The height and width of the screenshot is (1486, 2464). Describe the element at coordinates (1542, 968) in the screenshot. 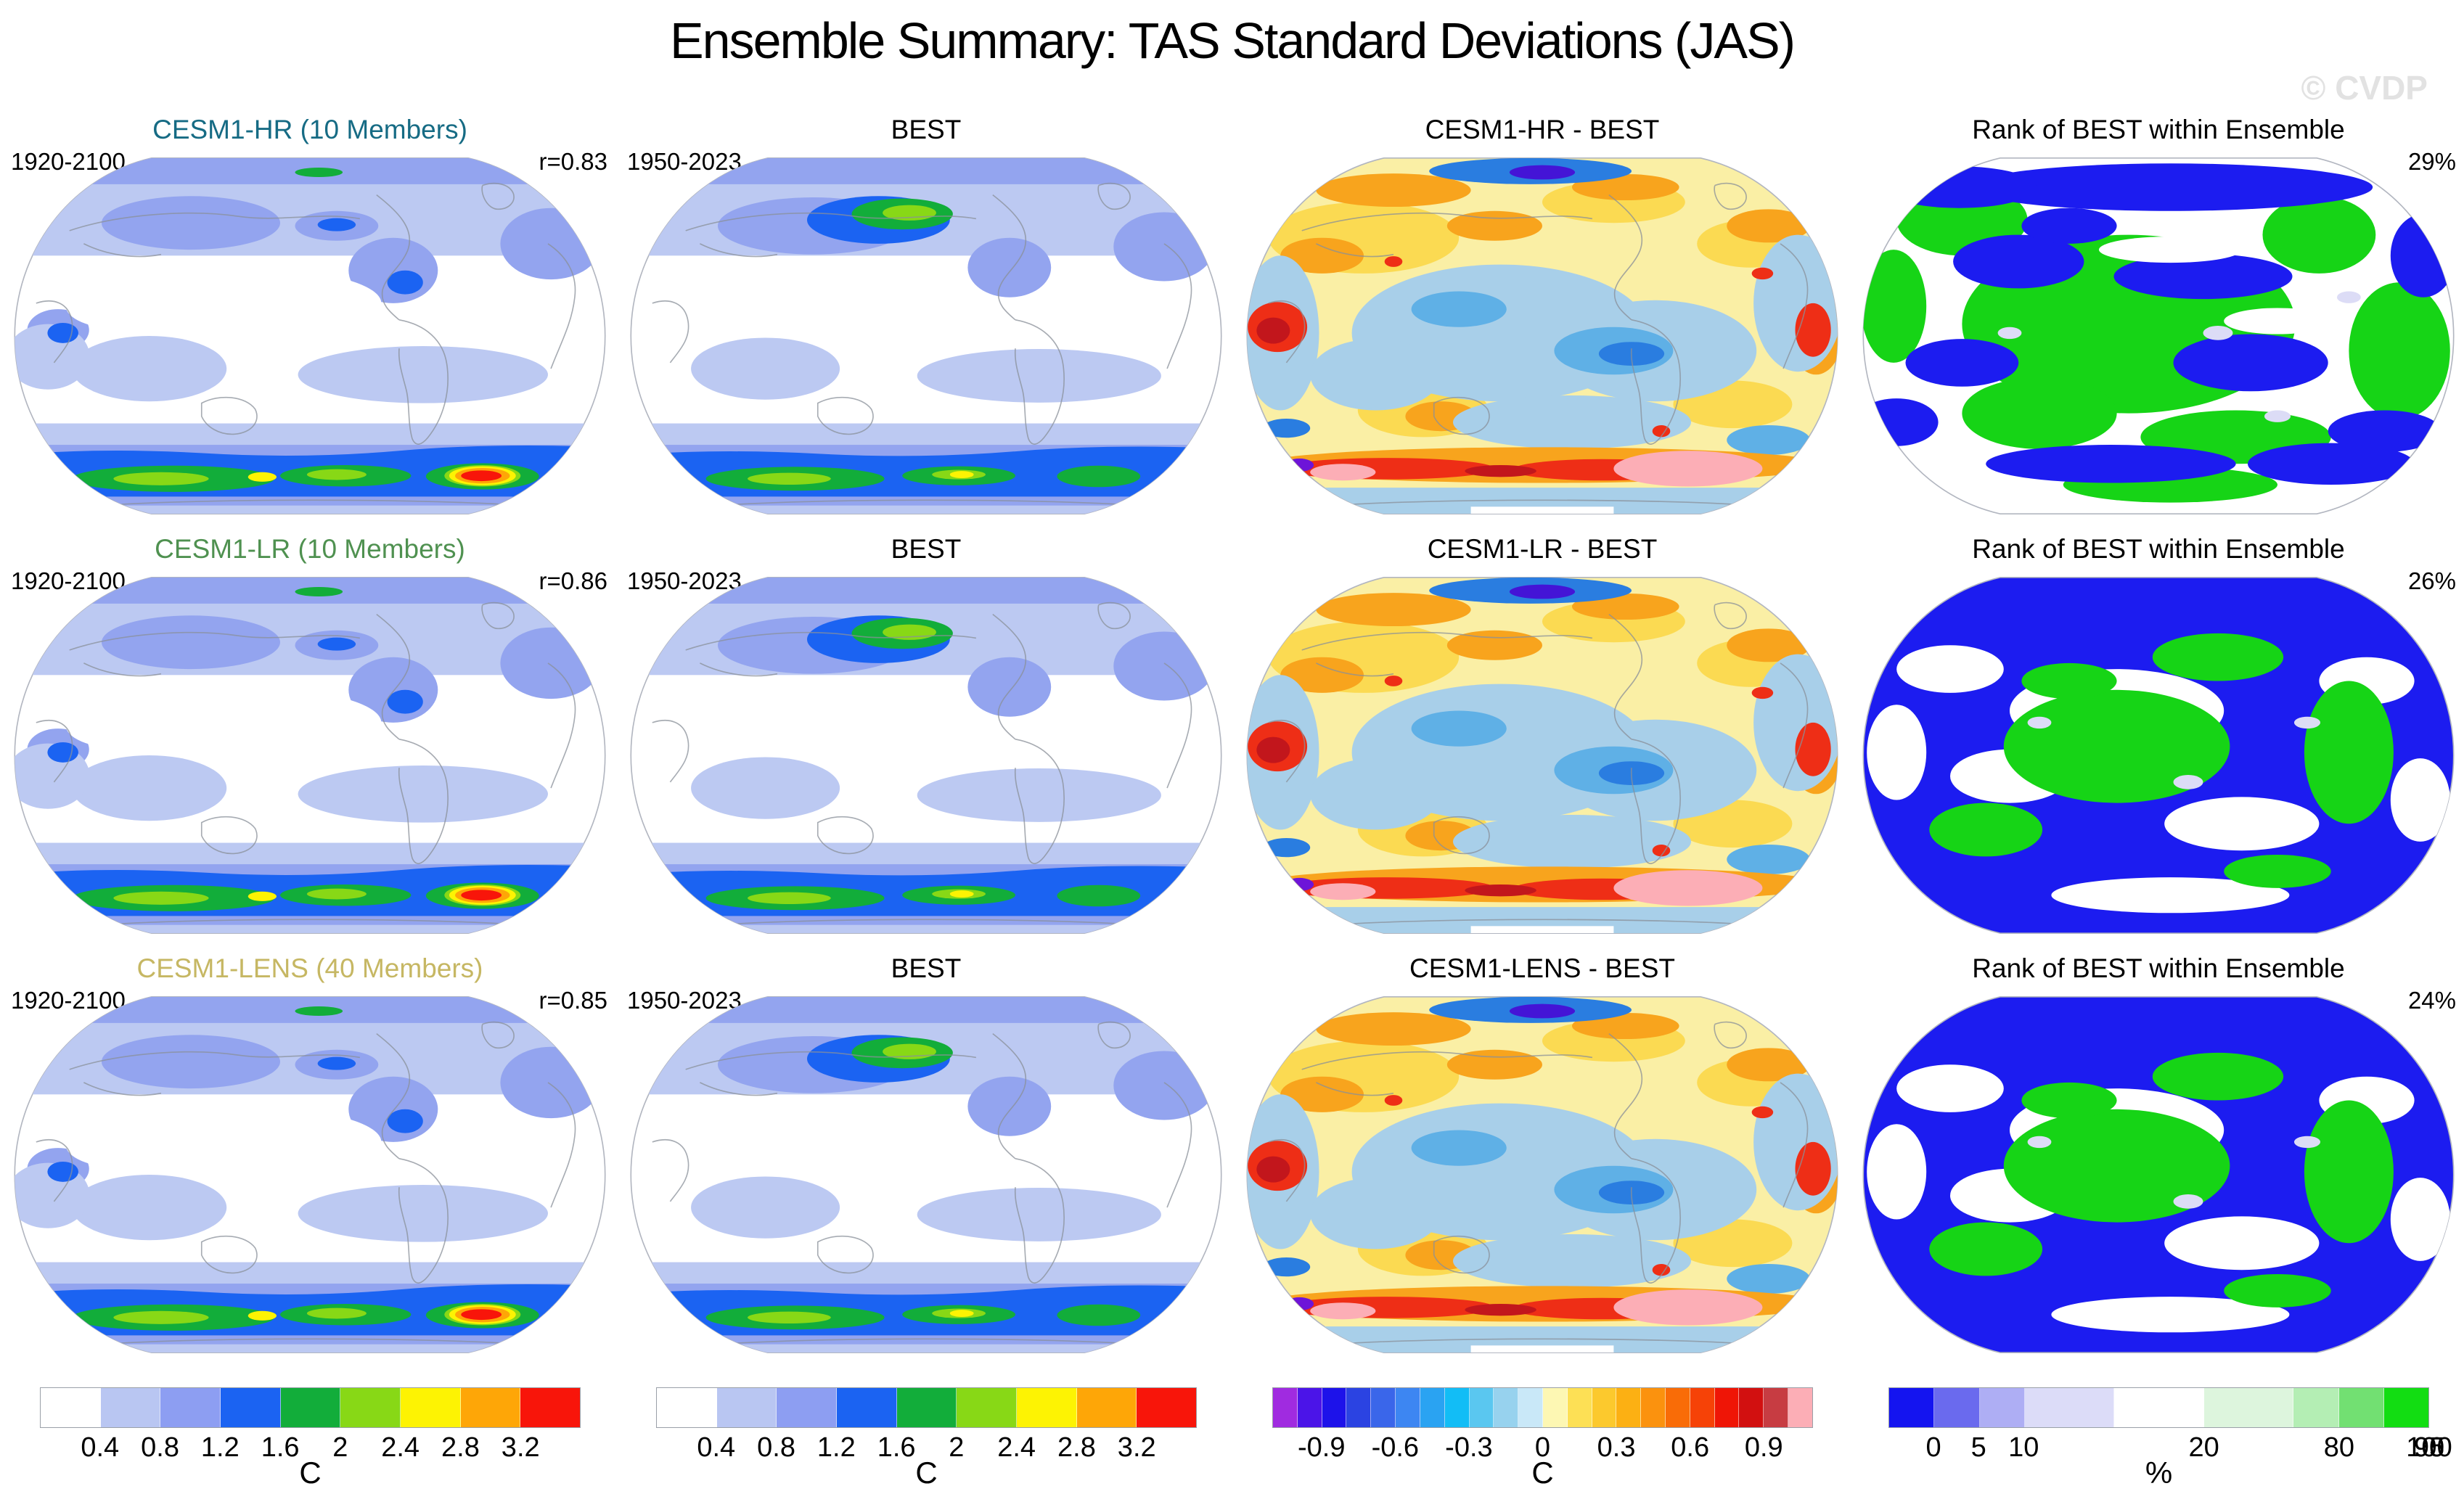

I see `difference-title: CESM1-LENS - BEST` at that location.